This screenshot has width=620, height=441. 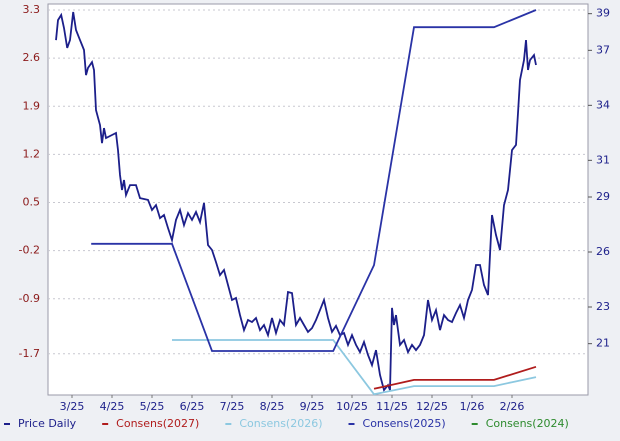 What do you see at coordinates (29, 353) in the screenshot?
I see `y-tick-label: -1.7` at bounding box center [29, 353].